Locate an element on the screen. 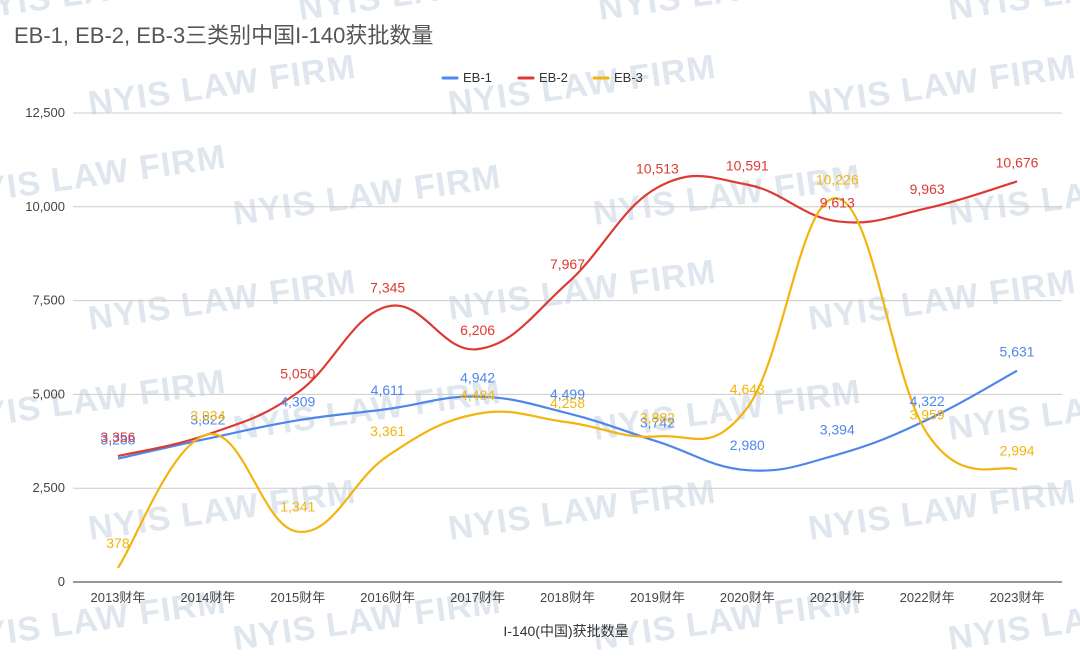 This screenshot has height=662, width=1080. x-tick-label: 2020财年 is located at coordinates (747, 597).